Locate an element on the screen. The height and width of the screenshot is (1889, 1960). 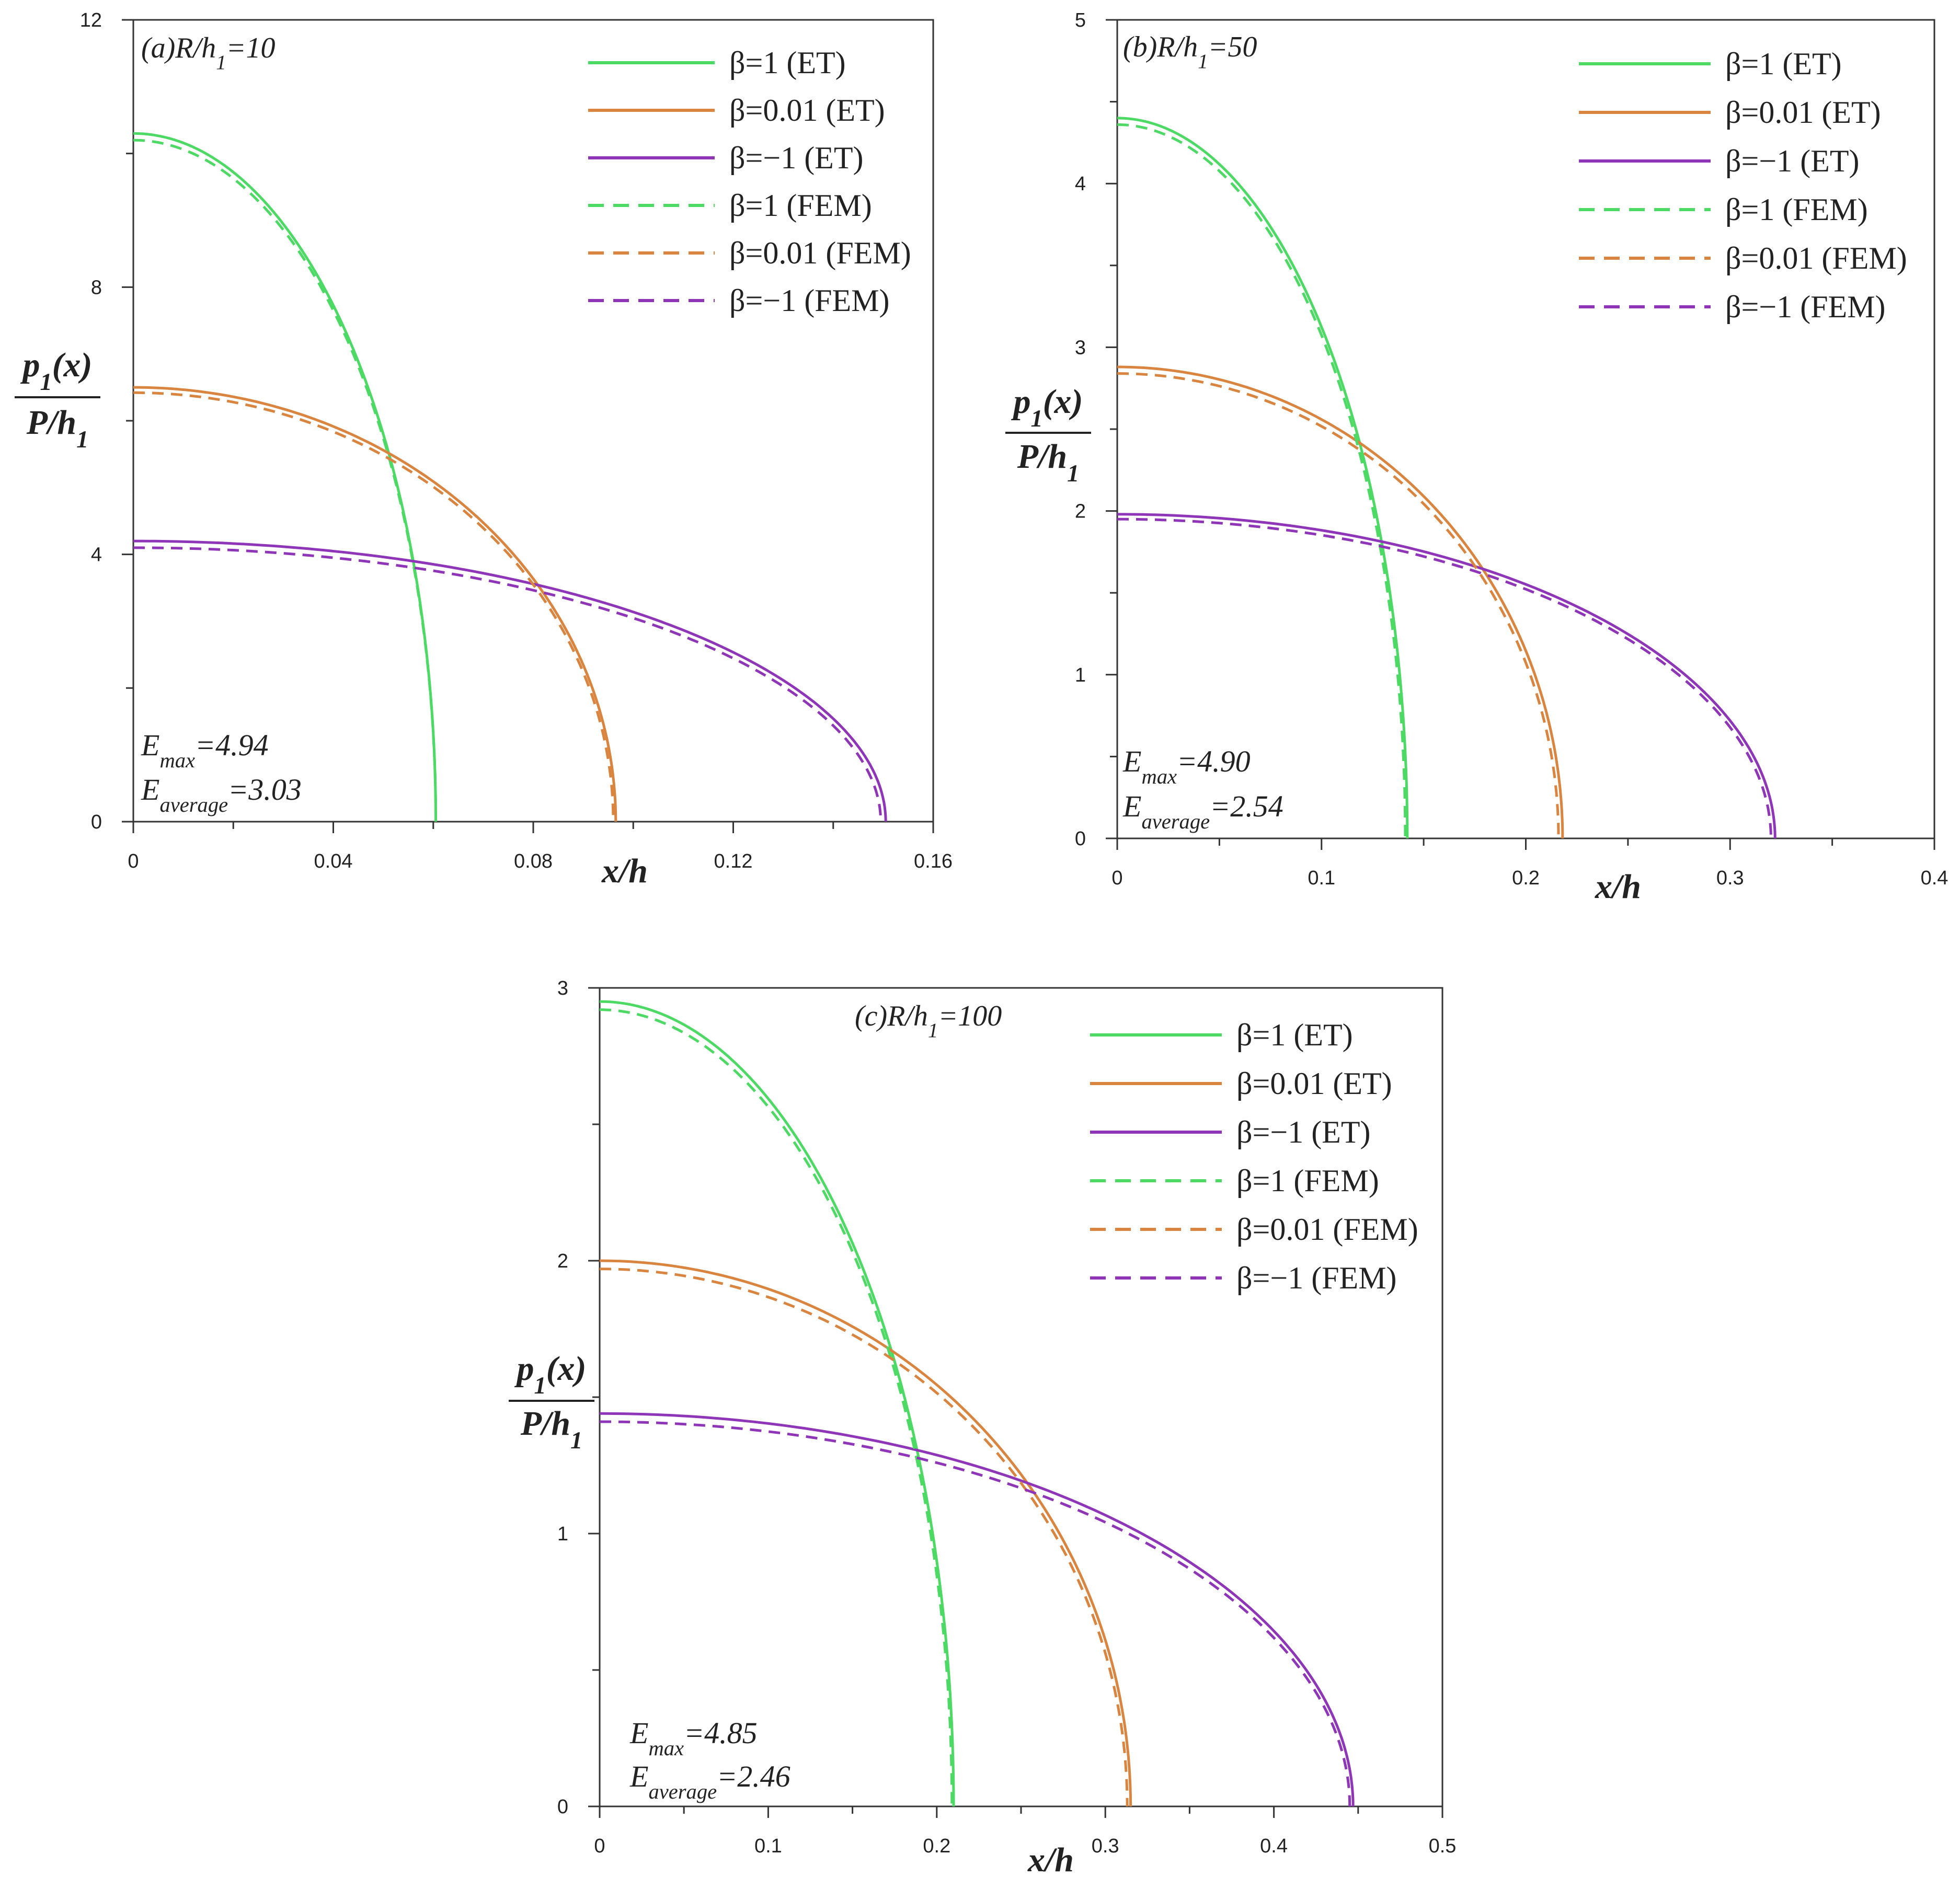
error-max-label: Emax=4.85 is located at coordinates (693, 1738).